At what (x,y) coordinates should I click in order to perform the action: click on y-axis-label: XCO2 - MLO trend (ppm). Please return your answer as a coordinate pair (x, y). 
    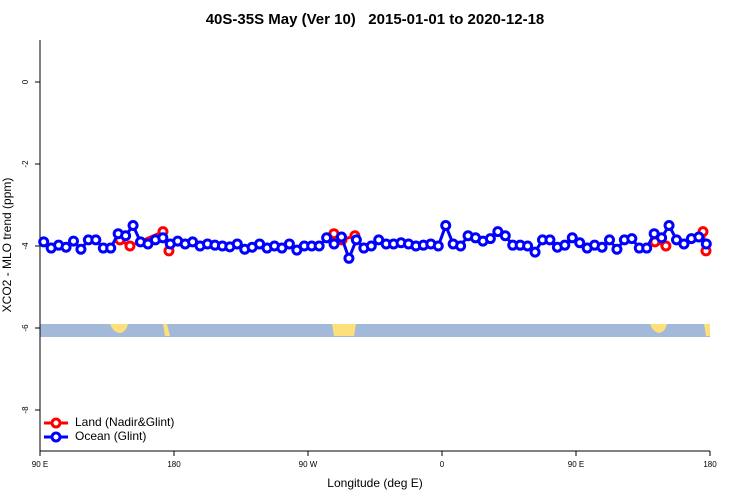
    Looking at the image, I should click on (7, 245).